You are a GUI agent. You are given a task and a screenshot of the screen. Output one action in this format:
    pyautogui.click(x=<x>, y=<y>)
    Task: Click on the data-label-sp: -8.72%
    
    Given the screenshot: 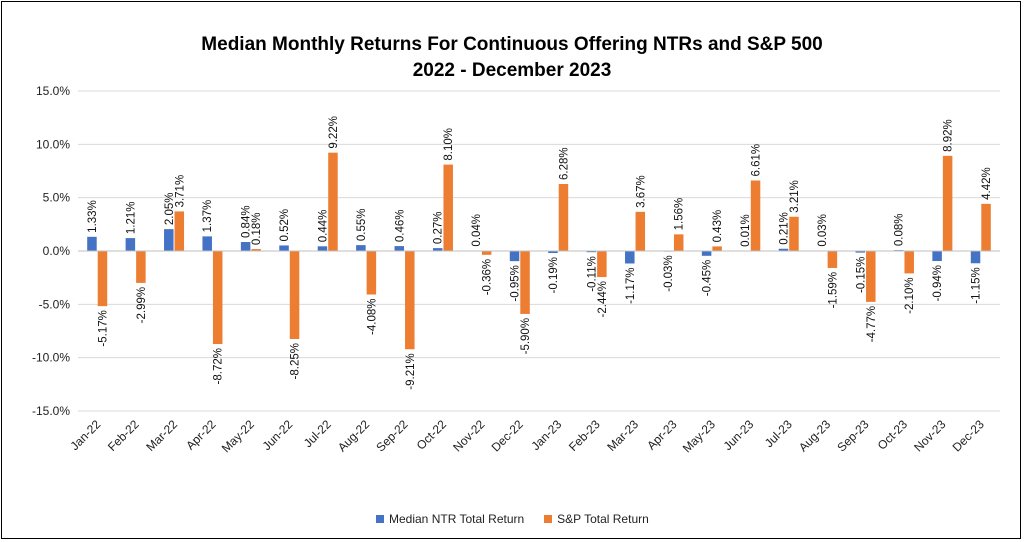 What is the action you would take?
    pyautogui.click(x=219, y=366)
    